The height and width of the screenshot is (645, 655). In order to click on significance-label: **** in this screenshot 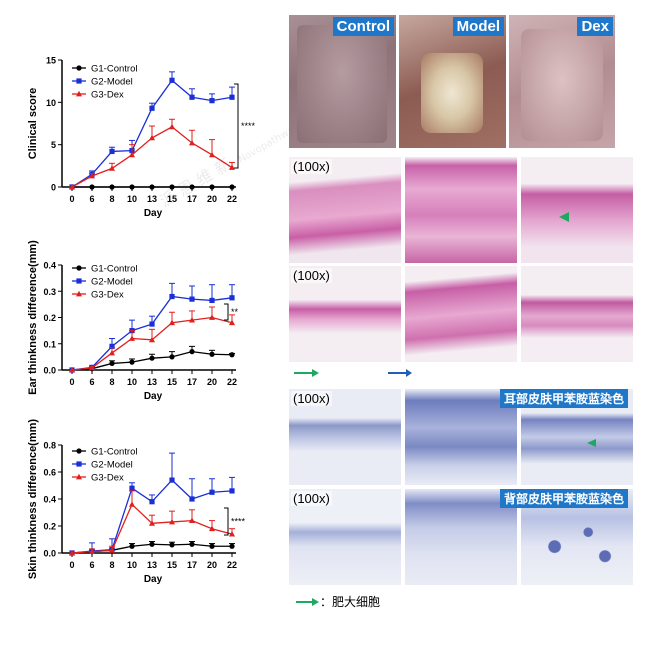, I will do `click(248, 126)`.